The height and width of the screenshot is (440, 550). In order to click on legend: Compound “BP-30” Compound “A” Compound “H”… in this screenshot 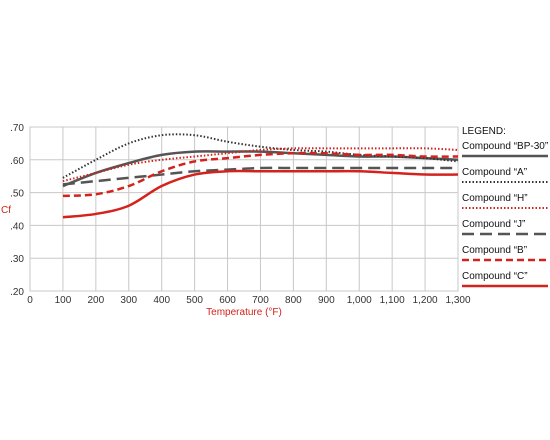, I will do `click(505, 214)`.